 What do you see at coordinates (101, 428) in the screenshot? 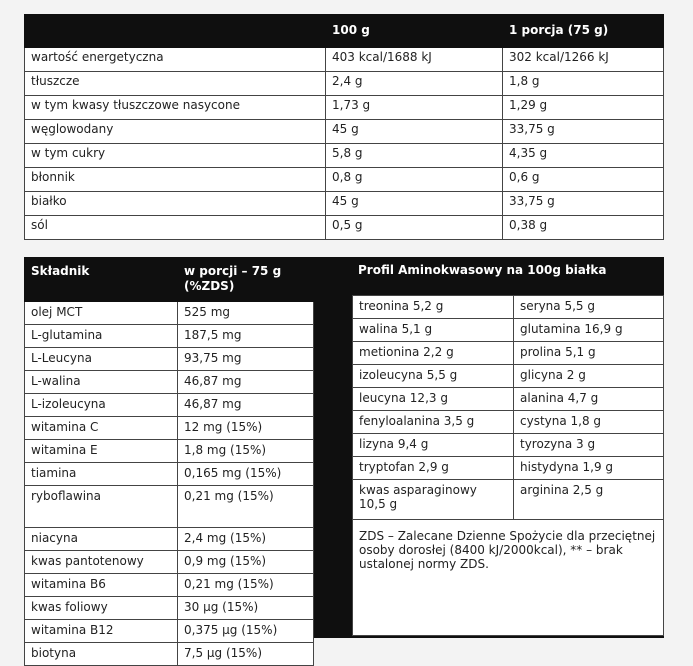
I see `ingredient-name: witamina C` at bounding box center [101, 428].